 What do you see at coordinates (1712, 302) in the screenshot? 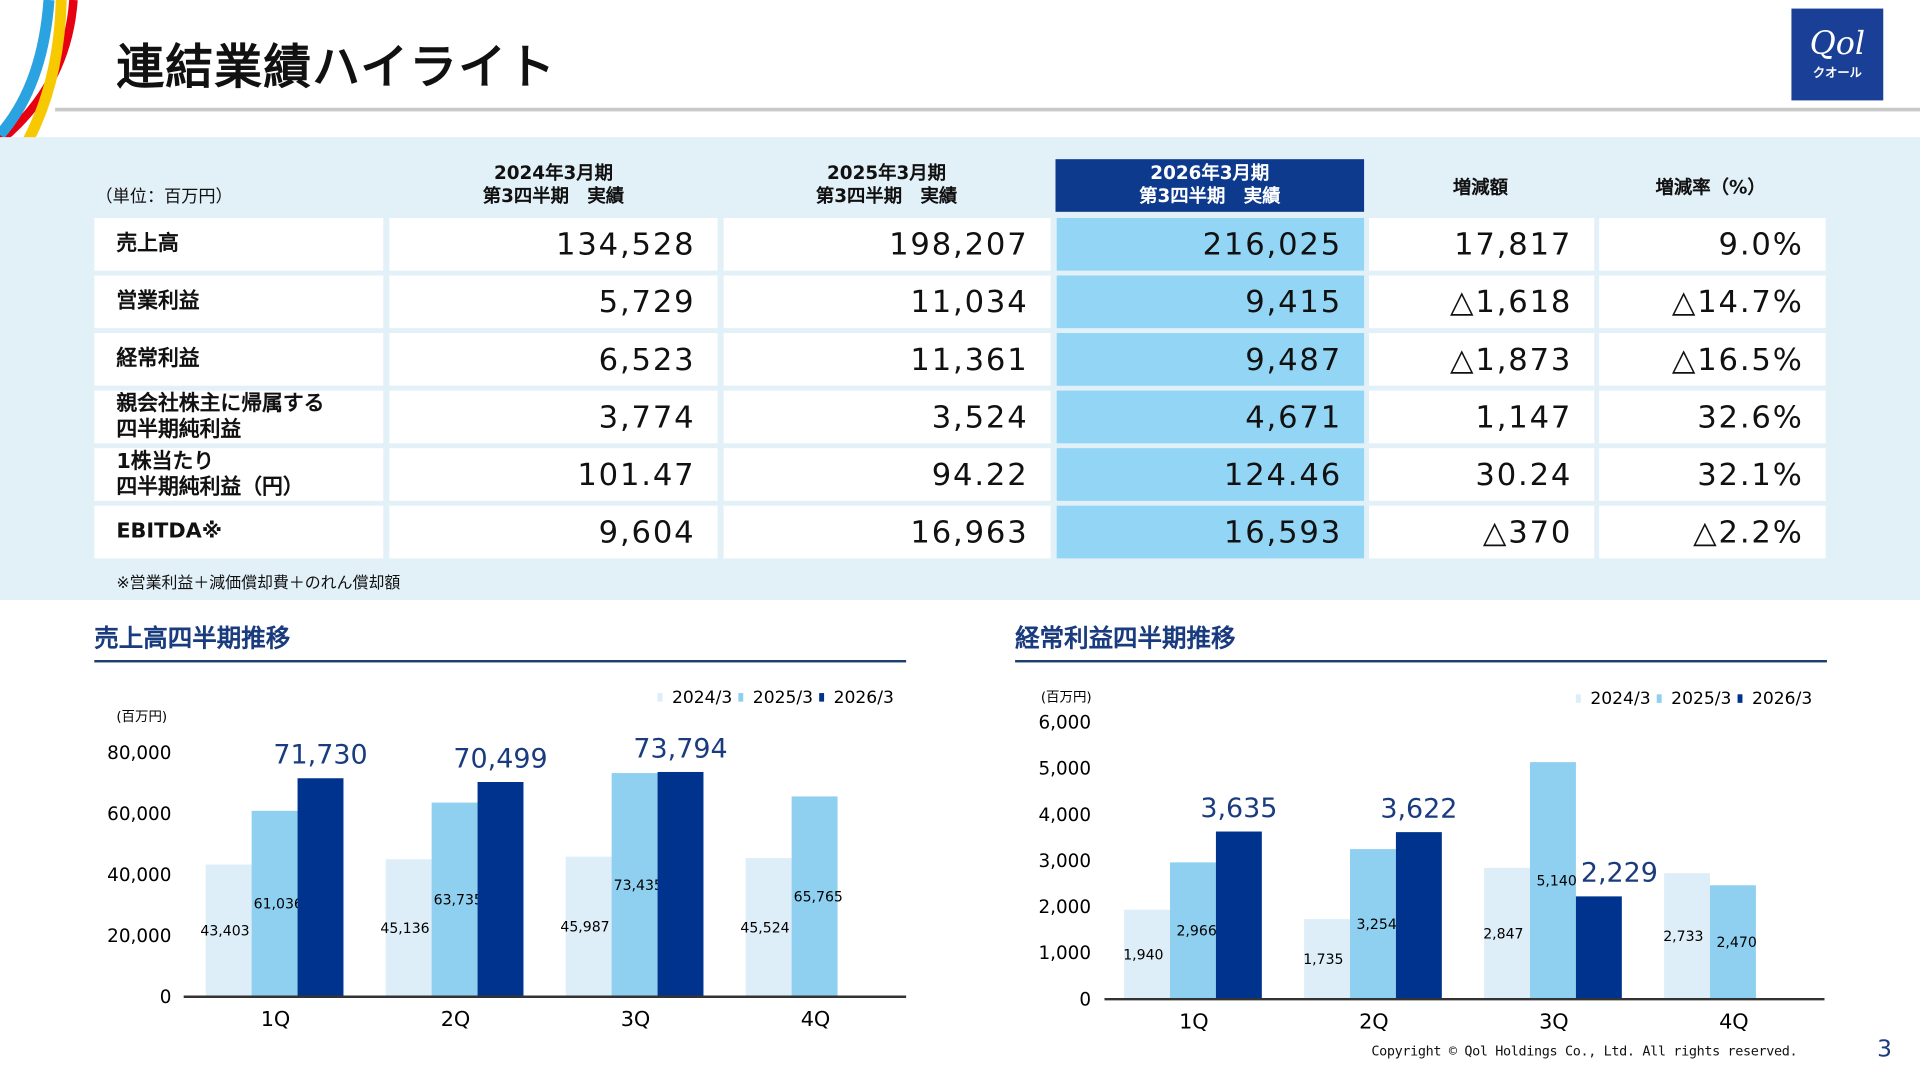
I see `table-cell: △14.7%` at bounding box center [1712, 302].